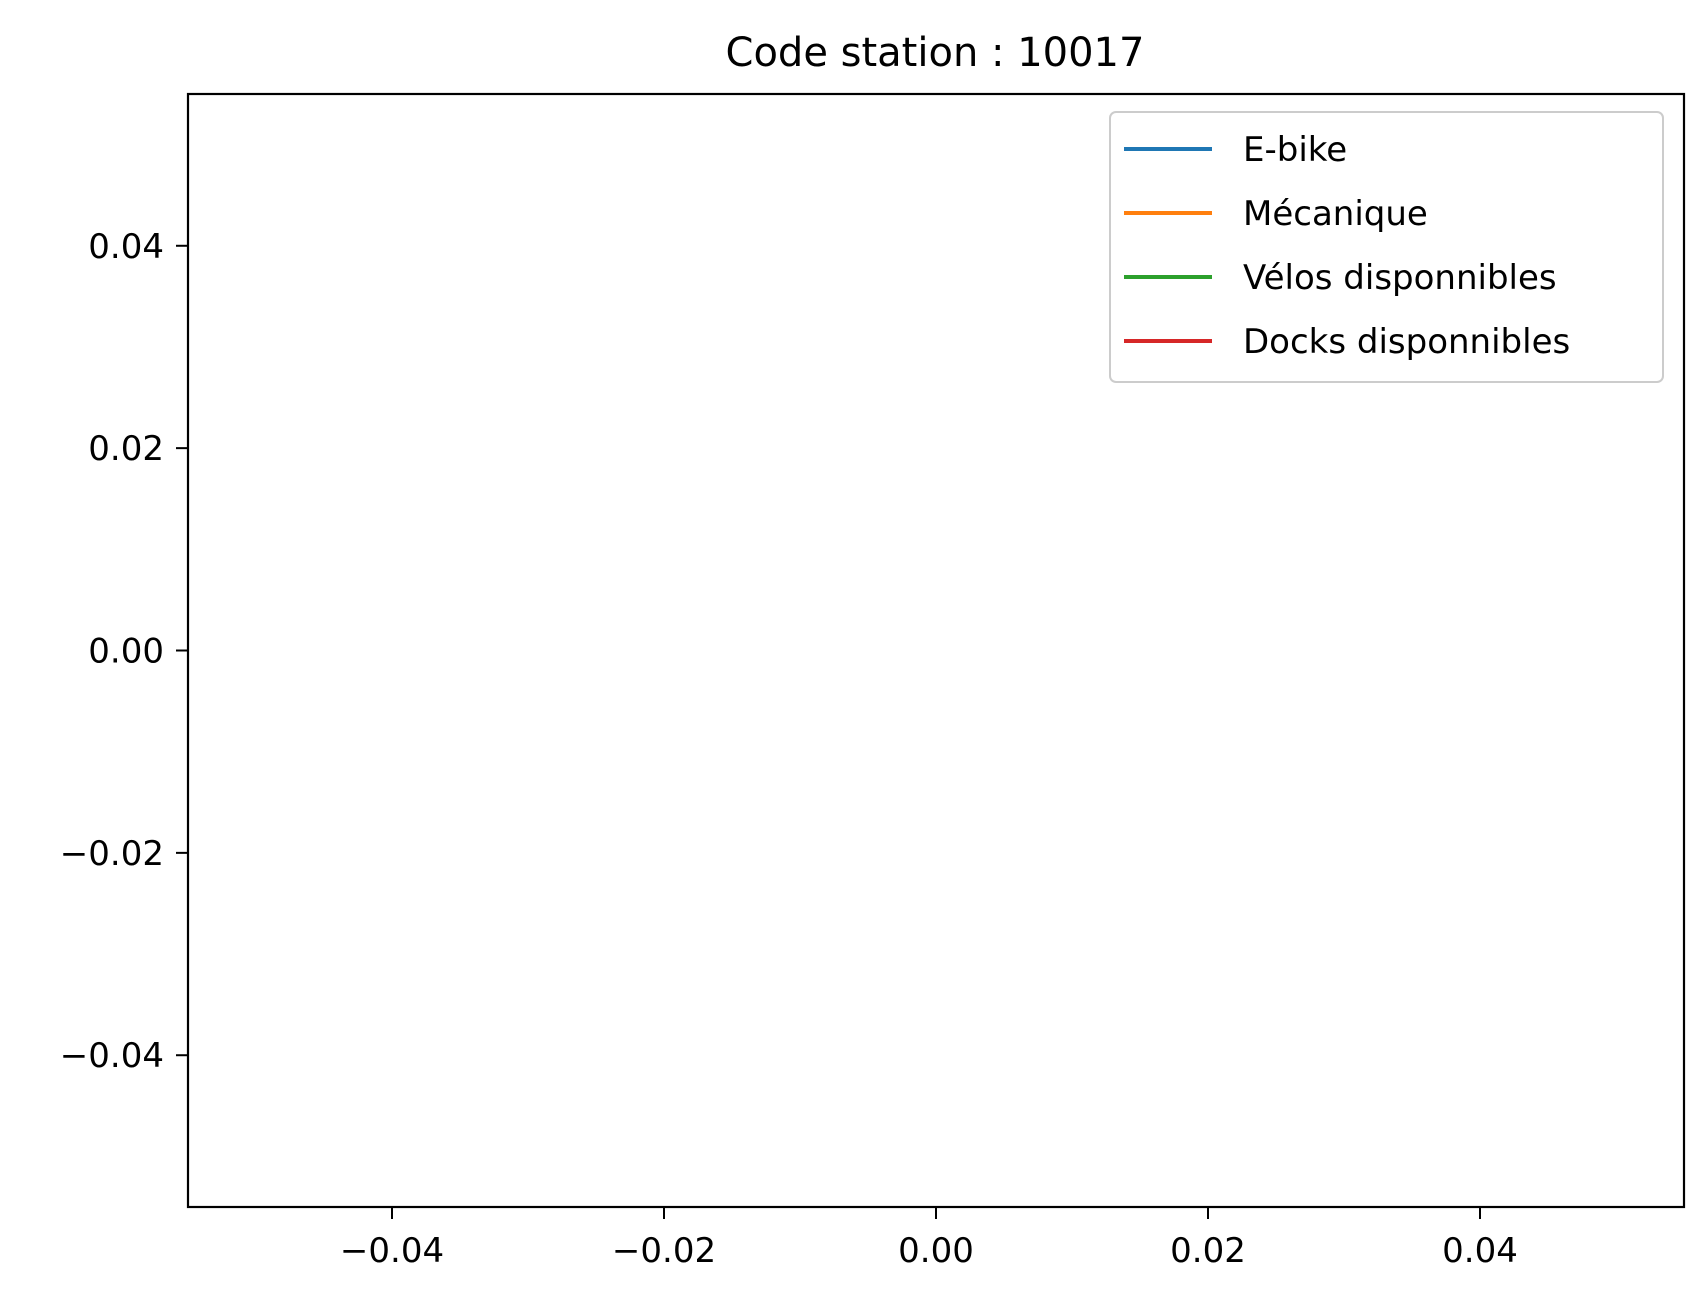  What do you see at coordinates (126, 247) in the screenshot?
I see `y-tick-label: 0.04` at bounding box center [126, 247].